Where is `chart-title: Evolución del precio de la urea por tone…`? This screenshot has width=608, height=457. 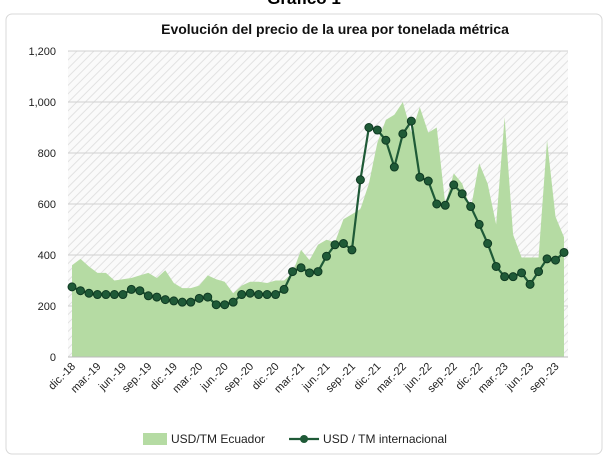
chart-title: Evolución del precio de la urea por tone… is located at coordinates (335, 29).